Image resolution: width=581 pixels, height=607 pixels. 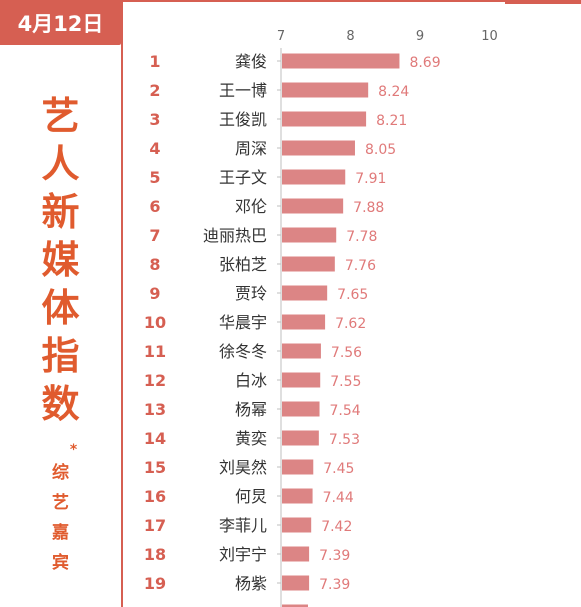 What do you see at coordinates (60, 212) in the screenshot?
I see `title-char: 新` at bounding box center [60, 212].